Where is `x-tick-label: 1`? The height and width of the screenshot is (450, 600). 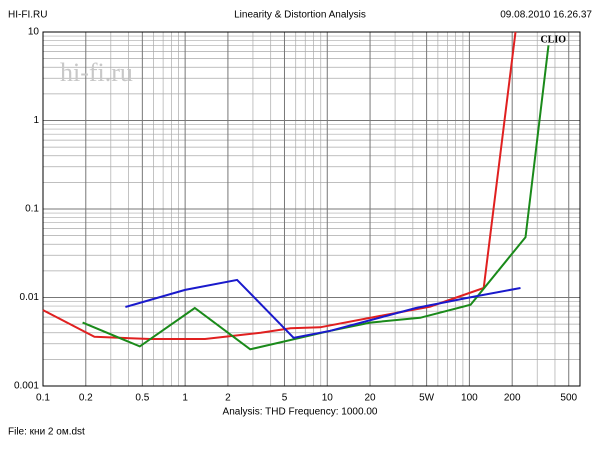 x-tick-label: 1 is located at coordinates (185, 398).